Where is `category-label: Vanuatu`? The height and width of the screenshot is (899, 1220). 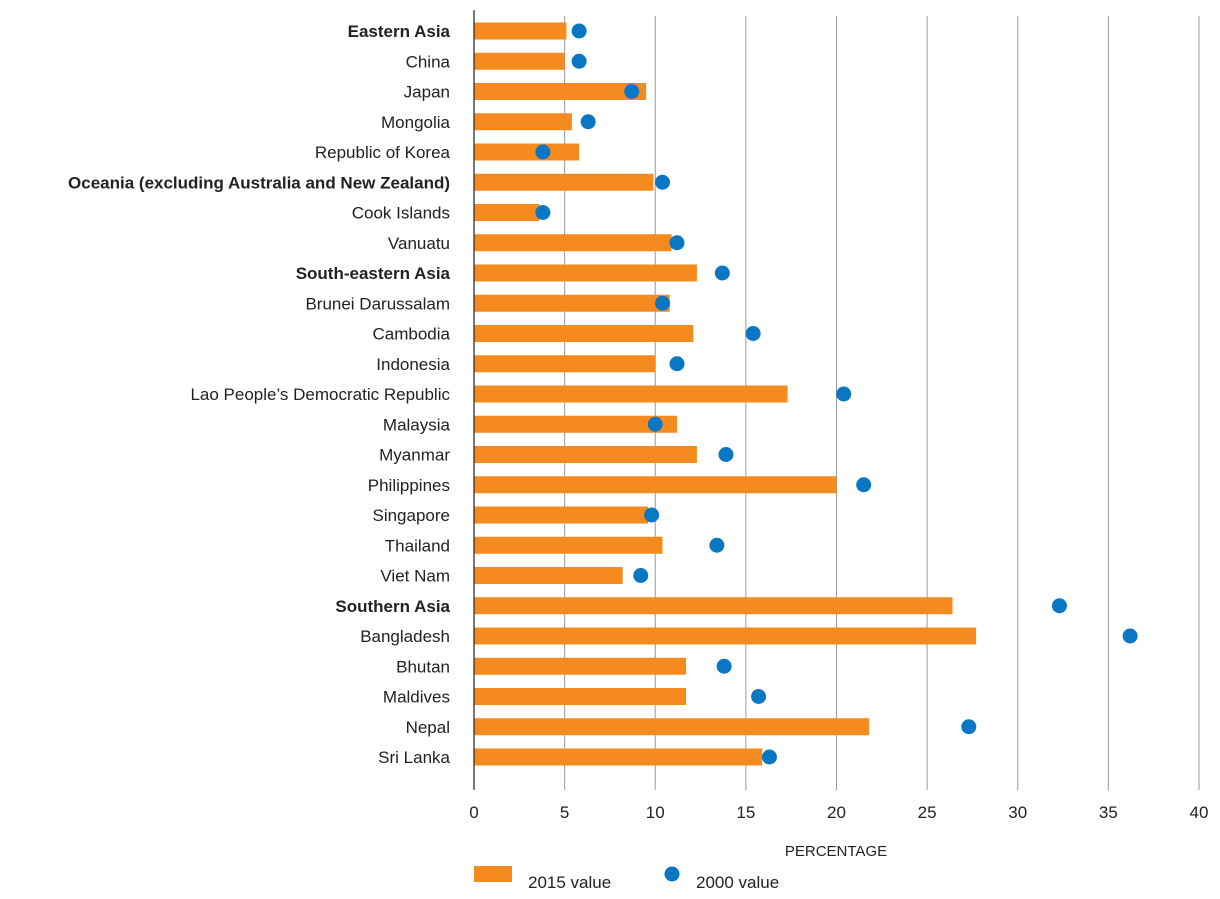 category-label: Vanuatu is located at coordinates (419, 243).